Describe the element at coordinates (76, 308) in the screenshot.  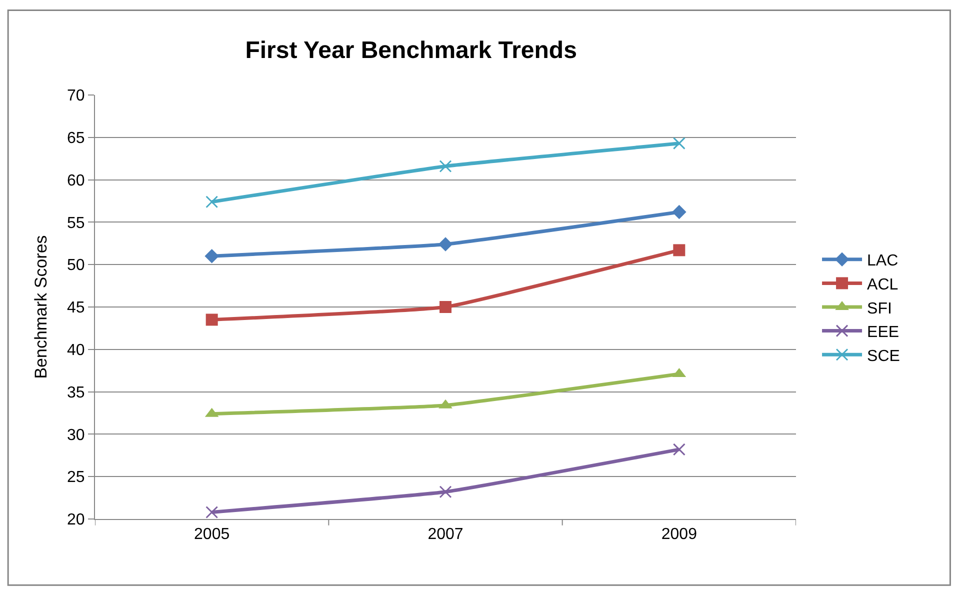
I see `y-tick-label: 45` at that location.